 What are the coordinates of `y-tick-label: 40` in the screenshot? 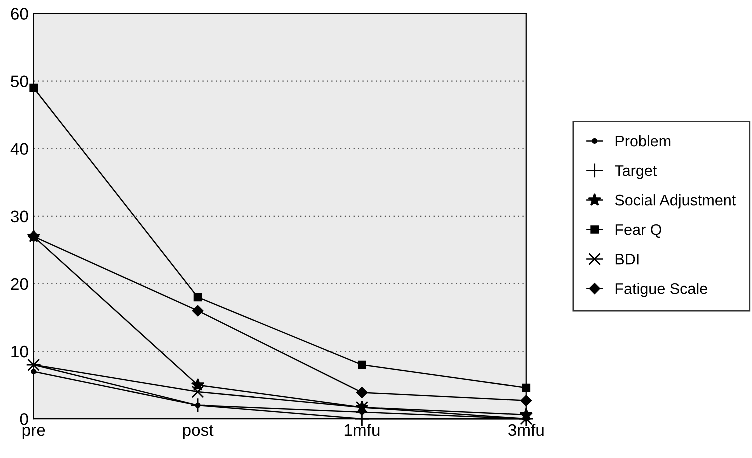 It's located at (19, 149).